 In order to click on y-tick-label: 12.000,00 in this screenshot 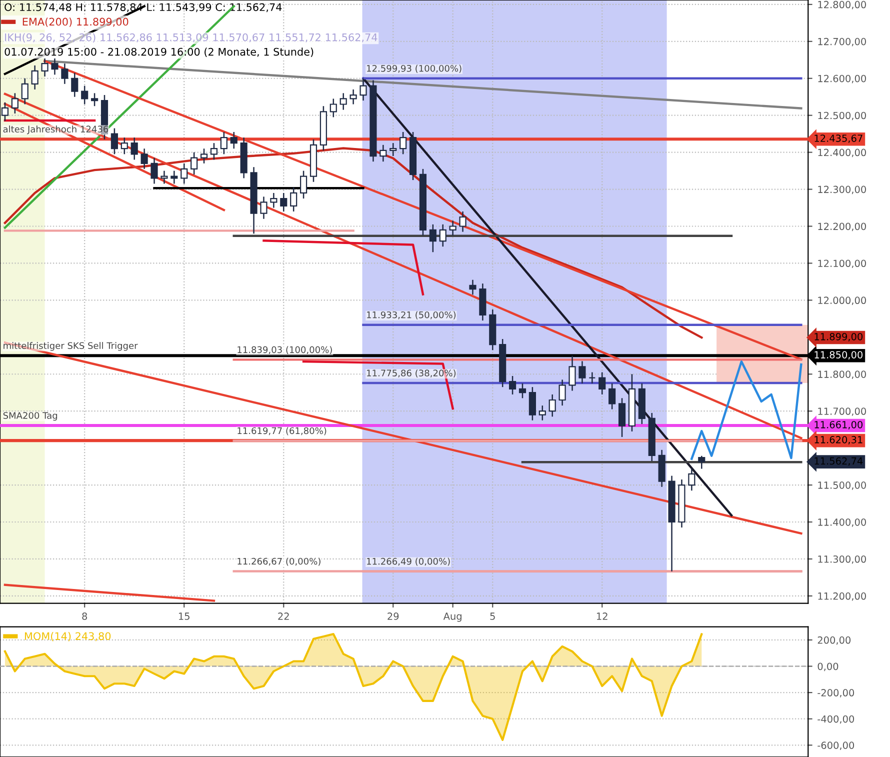, I will do `click(842, 301)`.